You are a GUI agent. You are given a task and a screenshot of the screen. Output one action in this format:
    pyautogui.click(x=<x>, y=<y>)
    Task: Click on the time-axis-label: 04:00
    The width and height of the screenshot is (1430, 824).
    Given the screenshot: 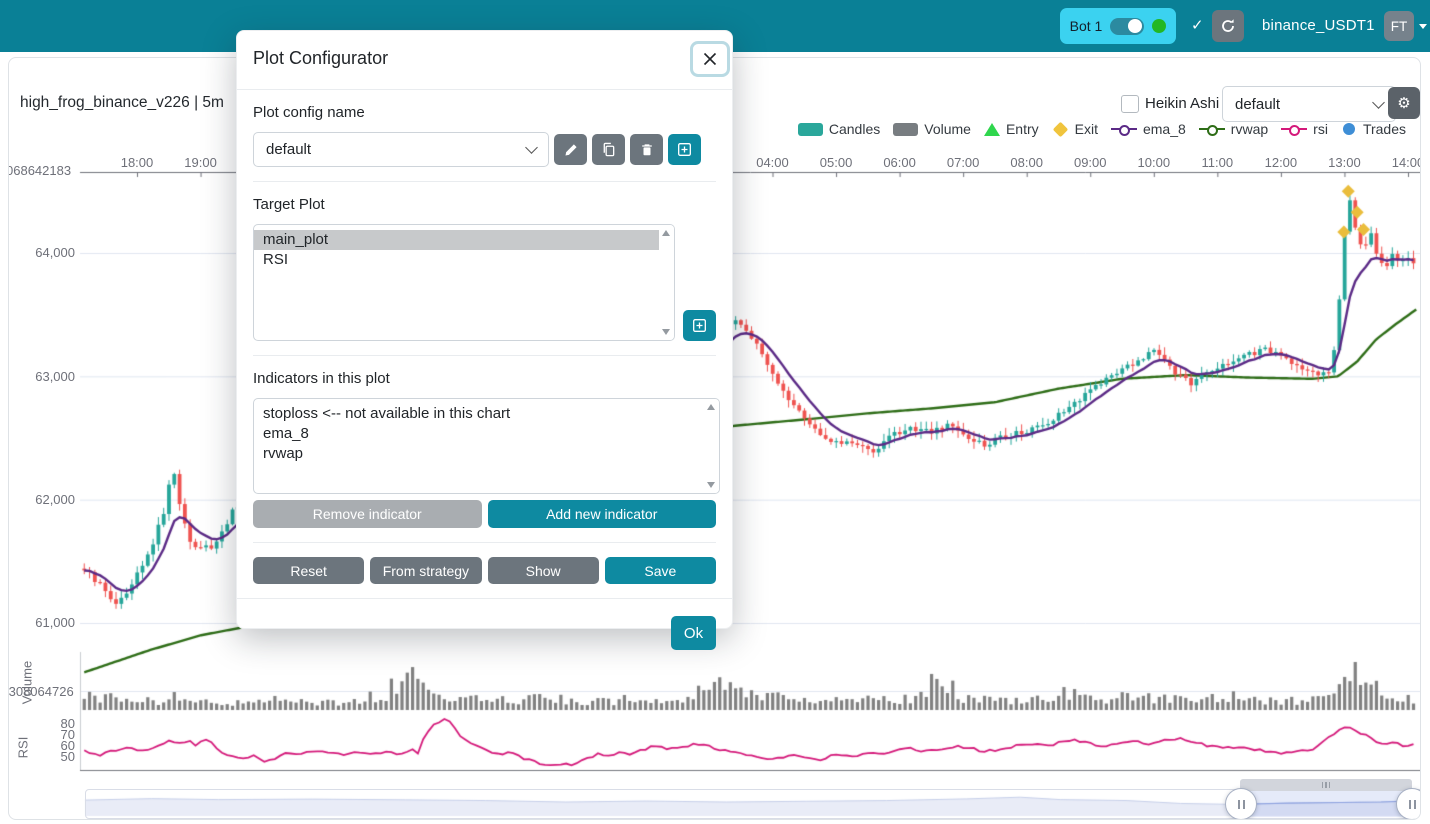 What is the action you would take?
    pyautogui.click(x=772, y=162)
    